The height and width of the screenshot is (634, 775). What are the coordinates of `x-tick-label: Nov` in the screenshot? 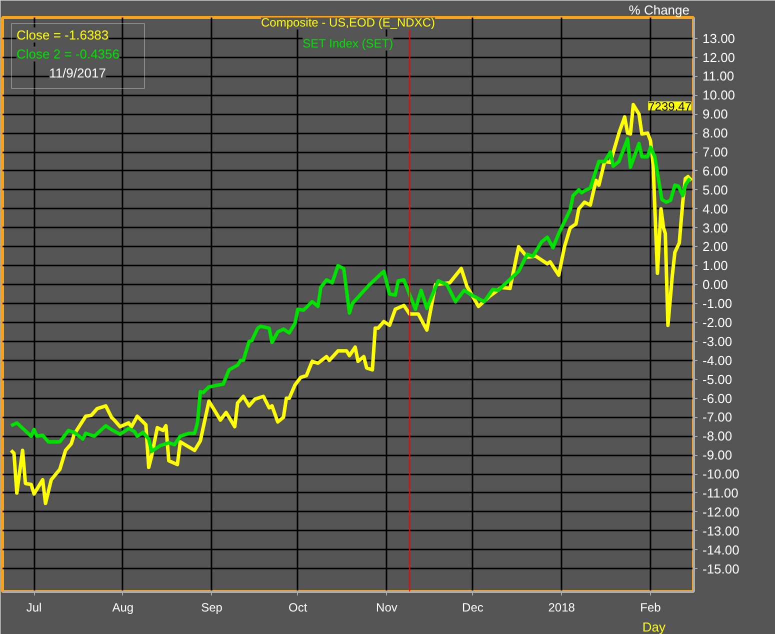 It's located at (387, 607).